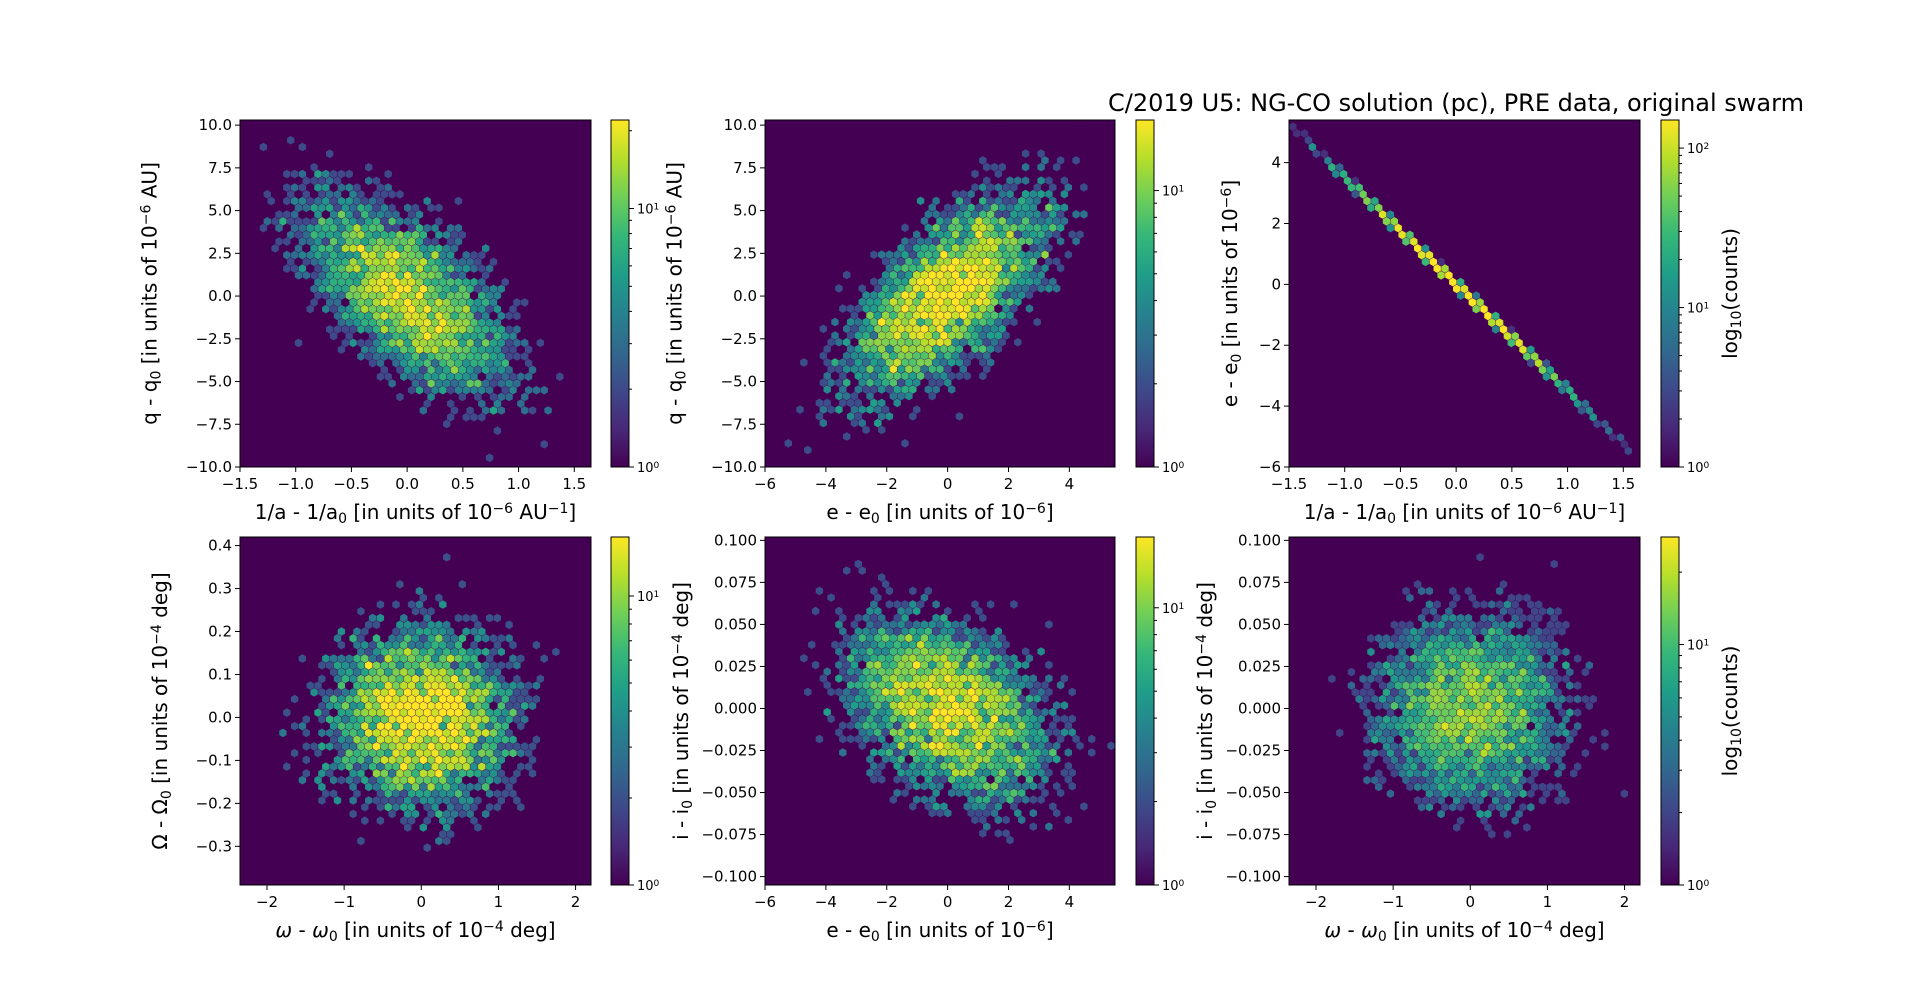  I want to click on label-segment: −4, so click(493, 927).